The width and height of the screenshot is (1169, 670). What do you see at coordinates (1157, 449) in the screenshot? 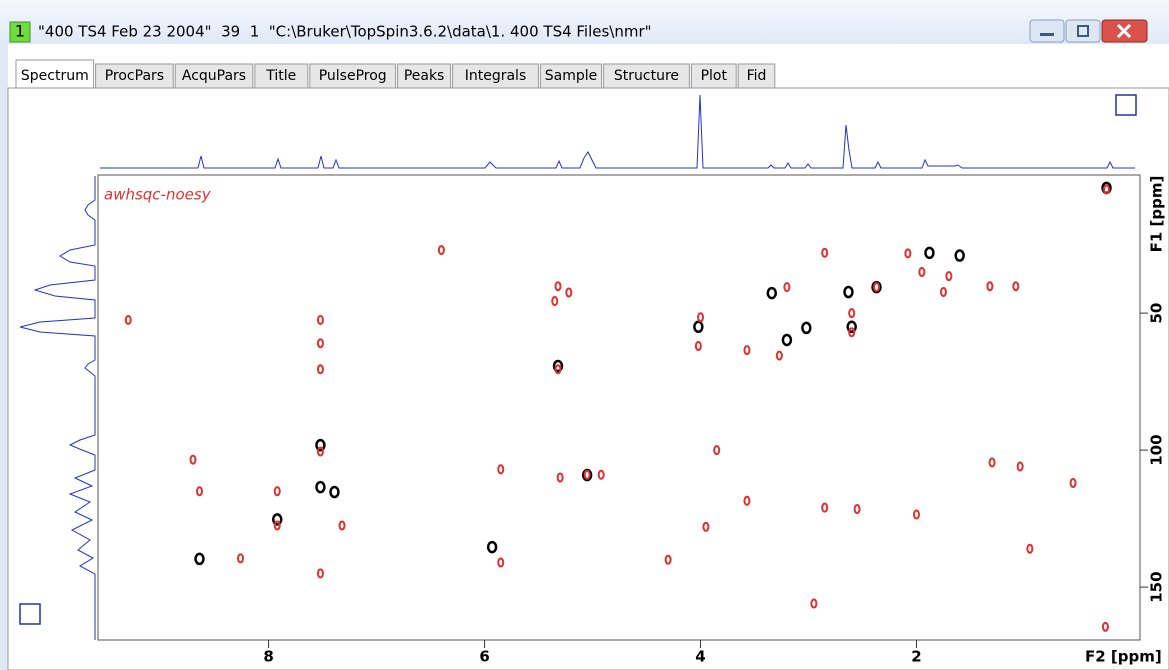
I see `y-tick-label: 100` at bounding box center [1157, 449].